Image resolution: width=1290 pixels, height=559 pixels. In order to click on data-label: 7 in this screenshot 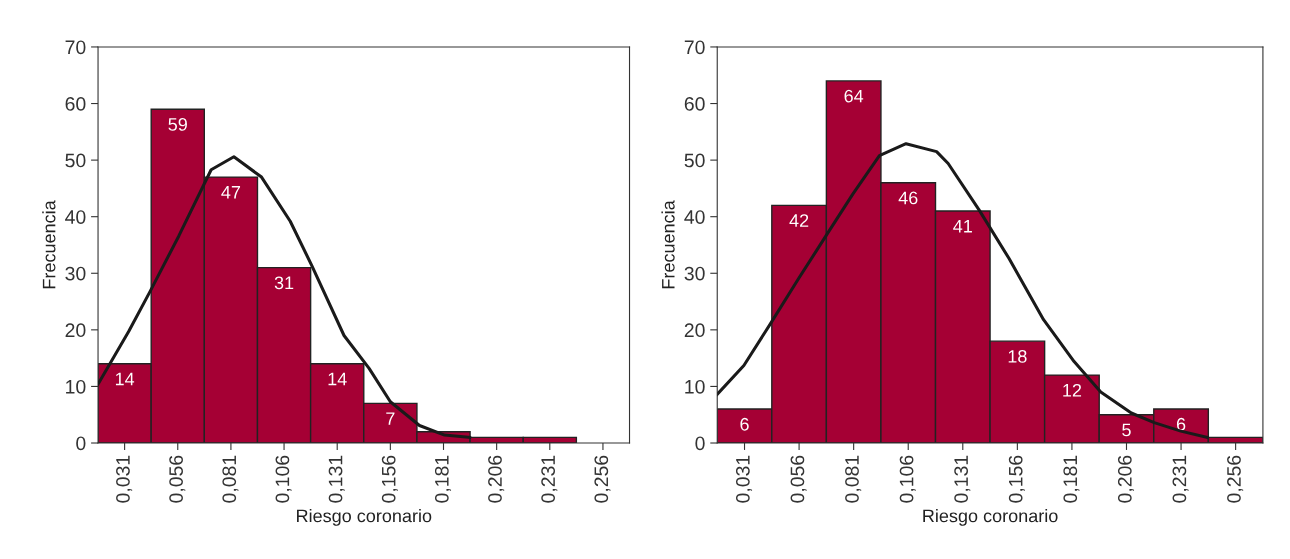, I will do `click(390, 418)`.